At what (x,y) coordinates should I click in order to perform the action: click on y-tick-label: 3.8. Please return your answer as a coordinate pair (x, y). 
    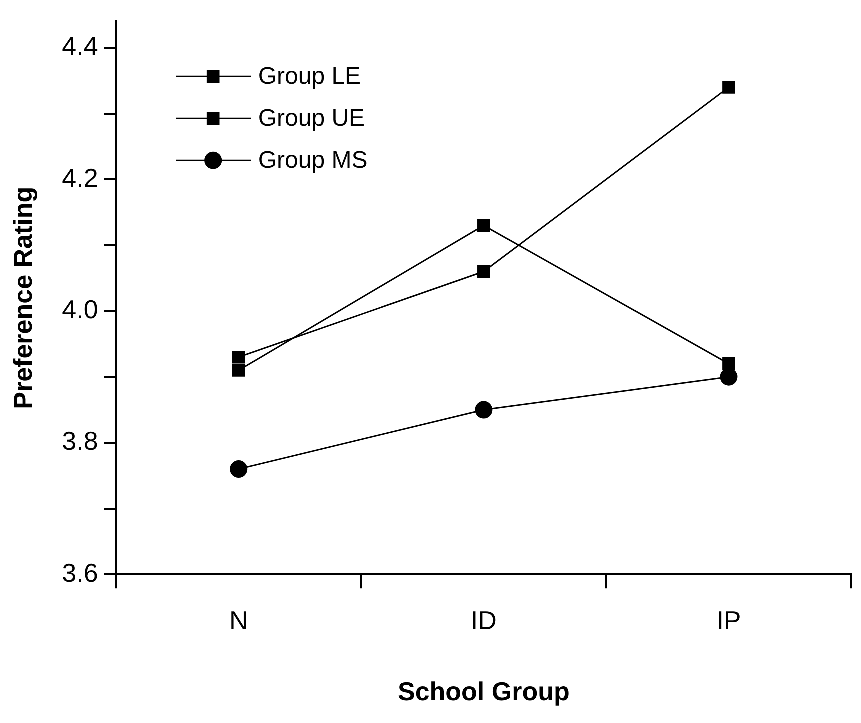
    Looking at the image, I should click on (80, 441).